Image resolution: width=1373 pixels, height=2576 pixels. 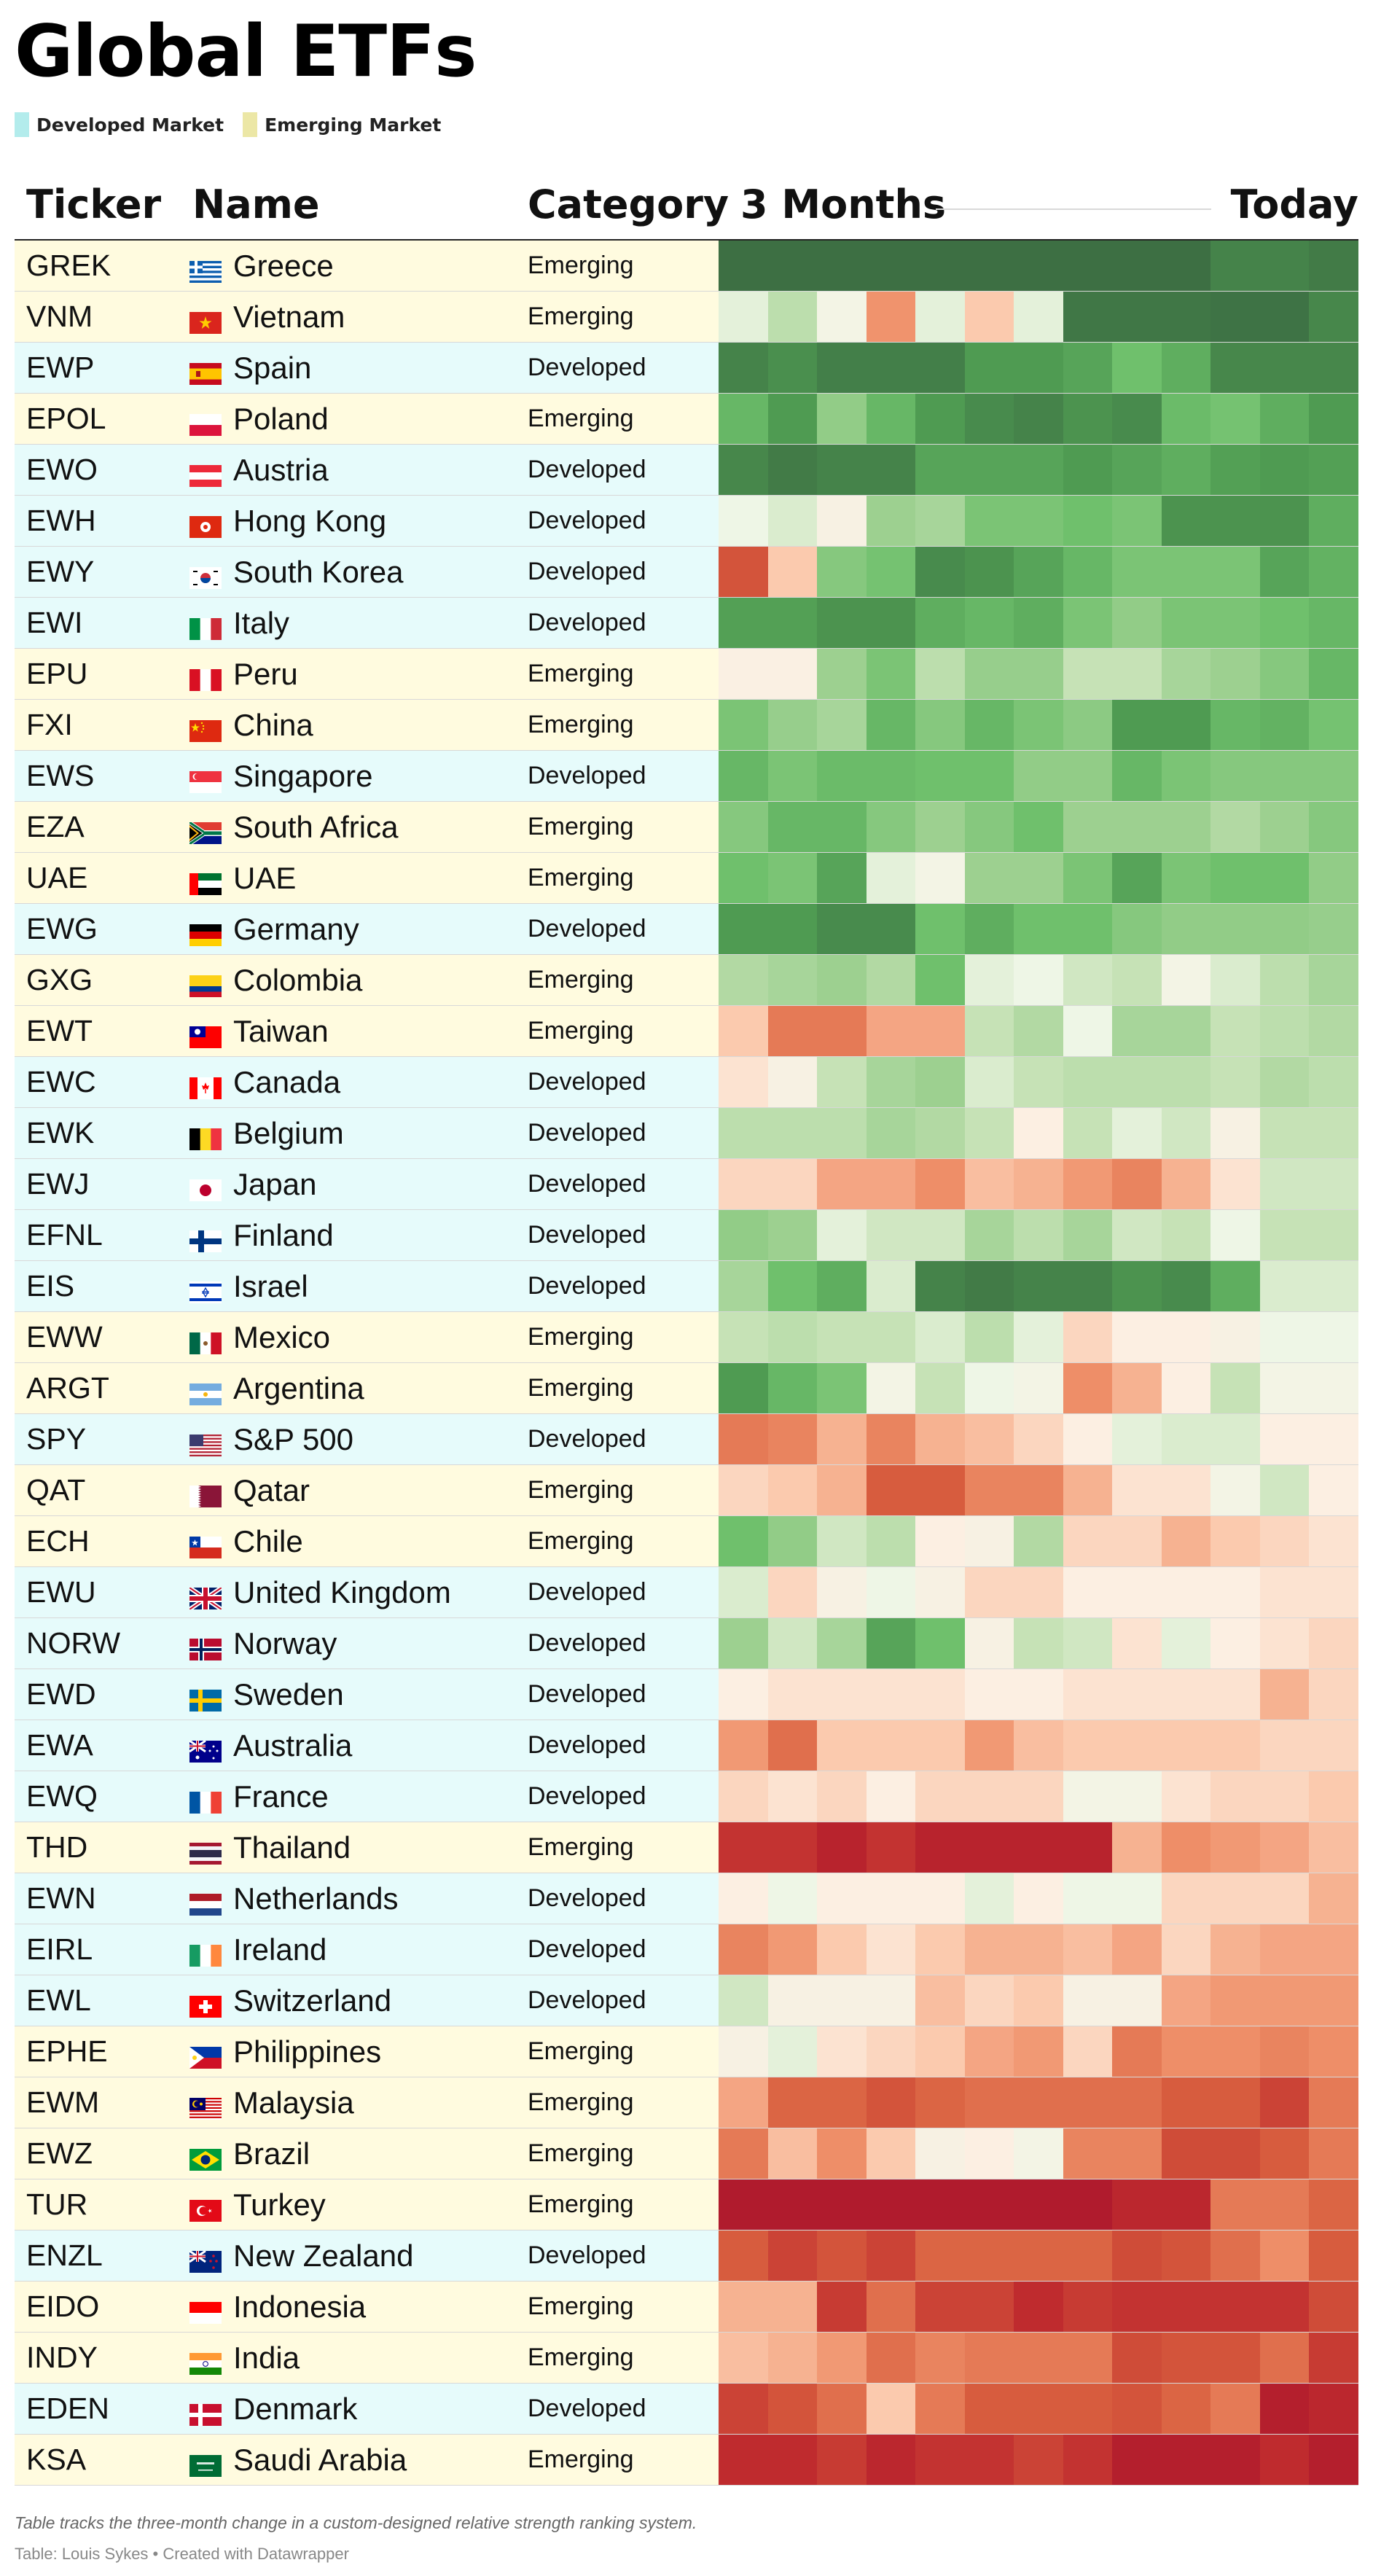 What do you see at coordinates (205, 1953) in the screenshot?
I see `ireland-flag` at bounding box center [205, 1953].